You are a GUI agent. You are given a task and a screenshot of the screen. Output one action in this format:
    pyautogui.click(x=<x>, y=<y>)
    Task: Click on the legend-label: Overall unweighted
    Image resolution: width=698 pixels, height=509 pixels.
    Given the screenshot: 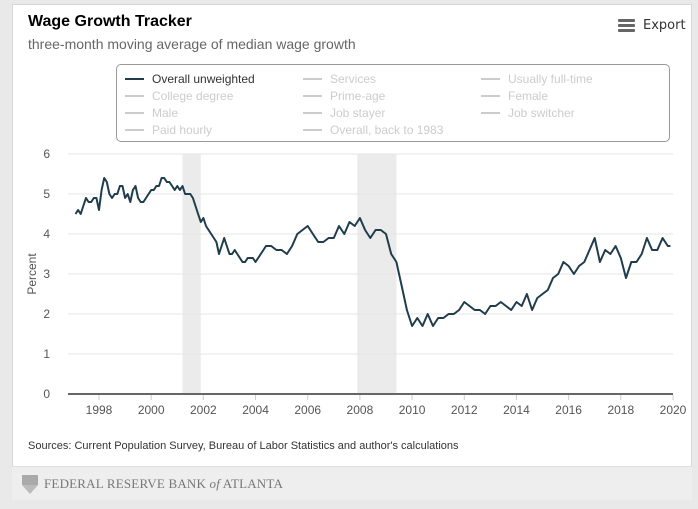 What is the action you would take?
    pyautogui.click(x=203, y=79)
    